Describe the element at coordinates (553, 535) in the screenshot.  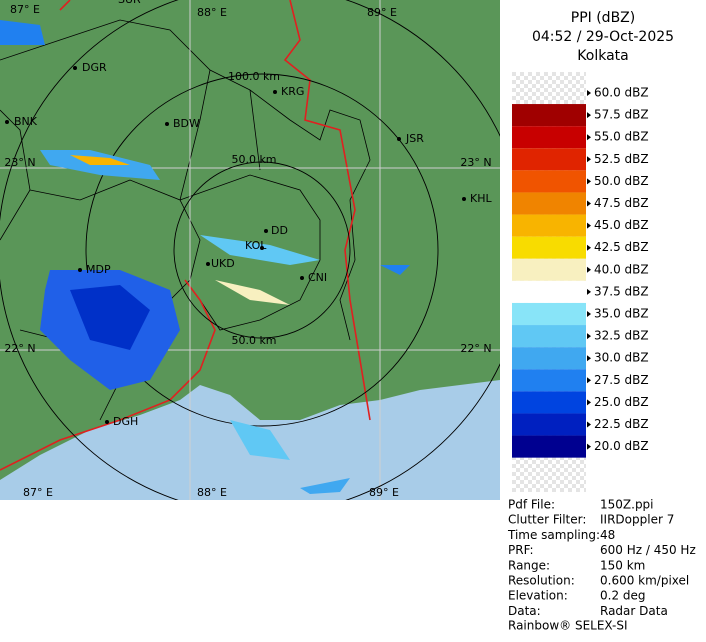
I see `info-key: Time sampling:` at that location.